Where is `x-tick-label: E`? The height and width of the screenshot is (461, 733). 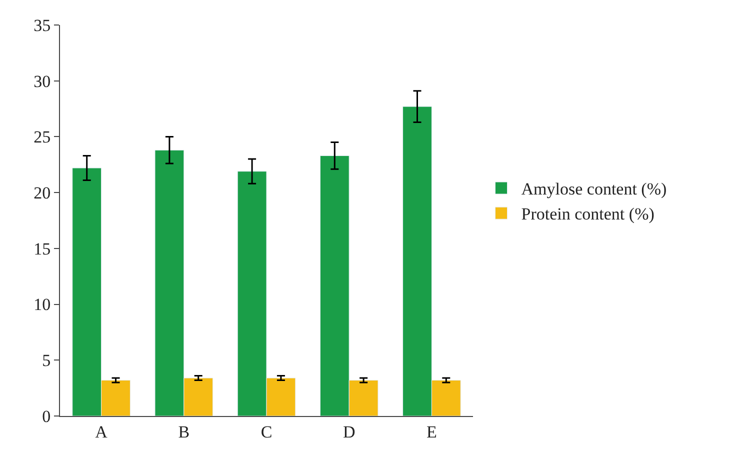
x-tick-label: E is located at coordinates (431, 432).